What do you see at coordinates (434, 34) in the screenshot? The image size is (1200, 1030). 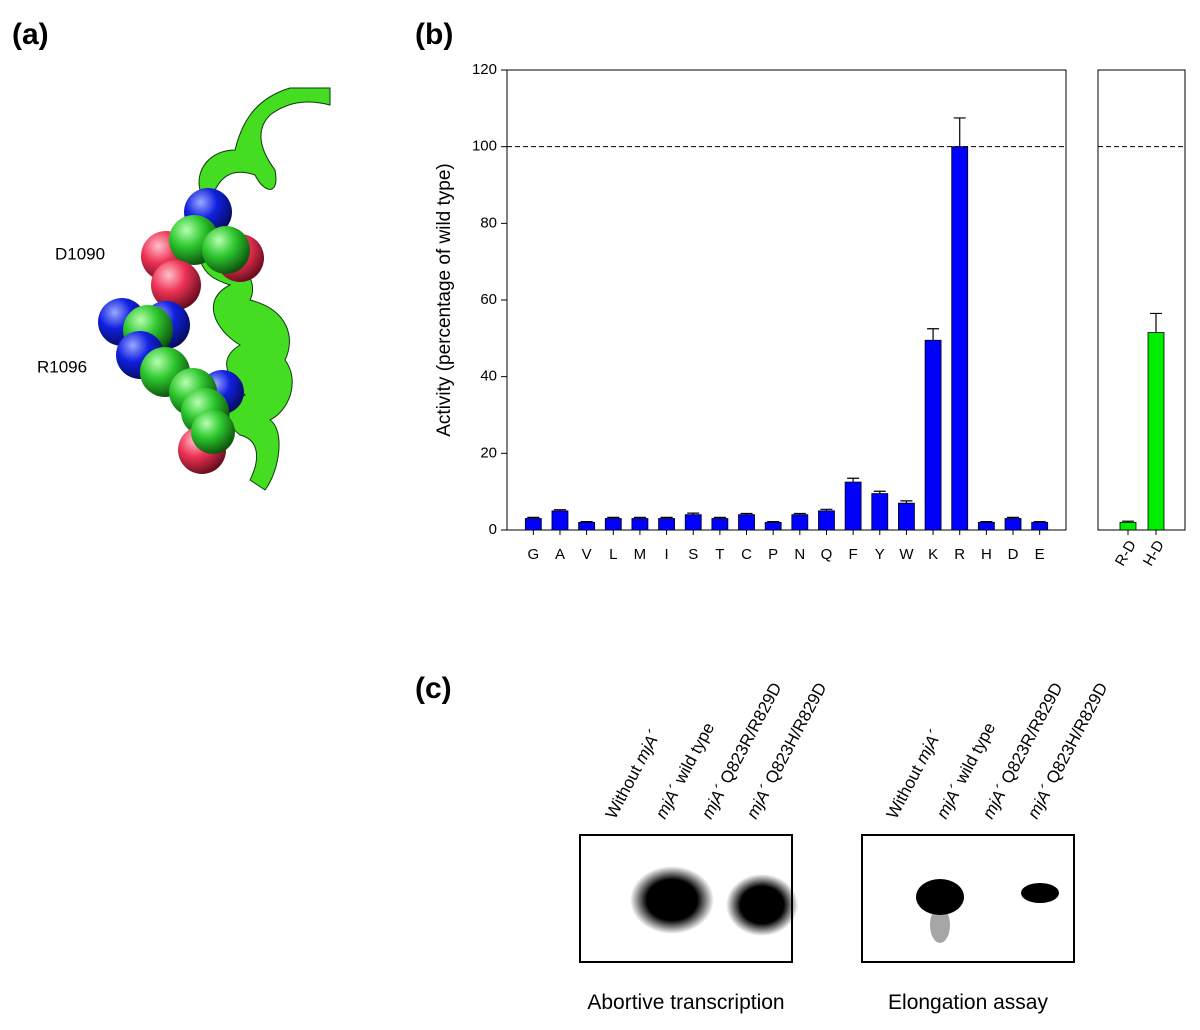 I see `panel-label: (b)` at bounding box center [434, 34].